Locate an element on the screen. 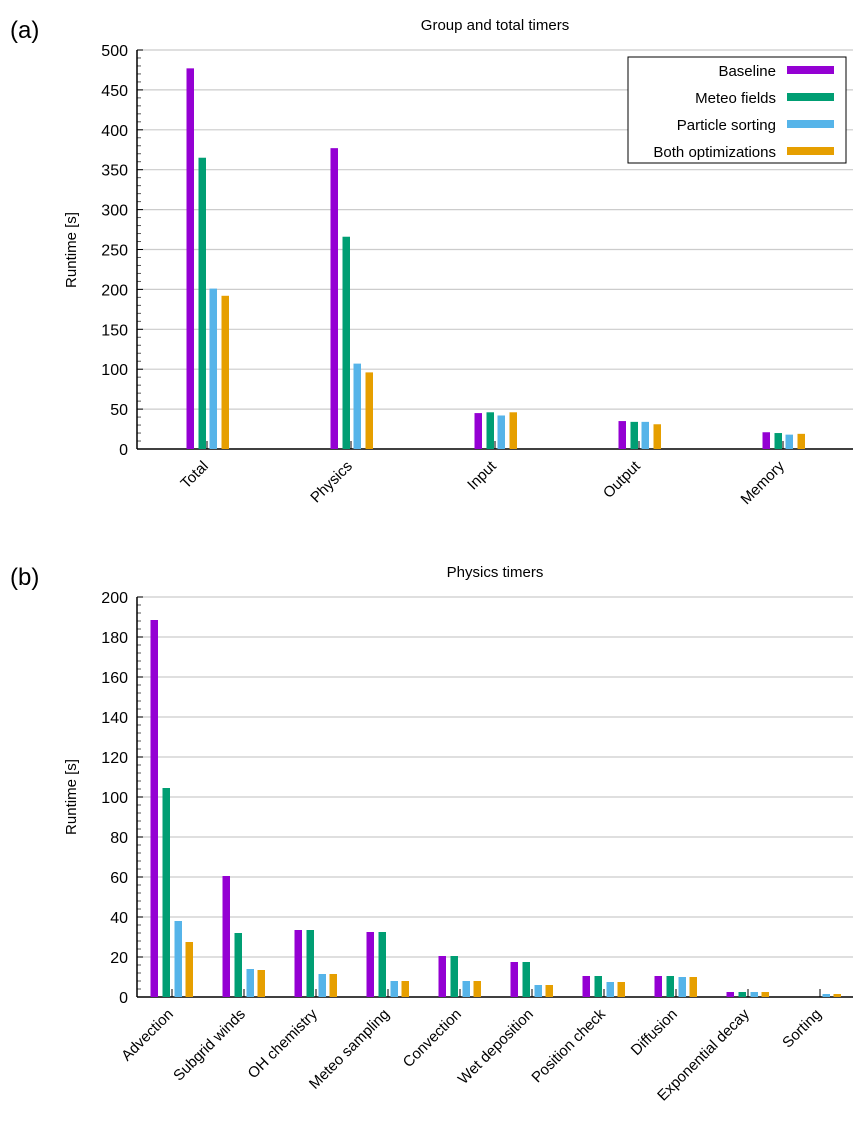 The height and width of the screenshot is (1131, 866). y-tick-label: 80 is located at coordinates (119, 838).